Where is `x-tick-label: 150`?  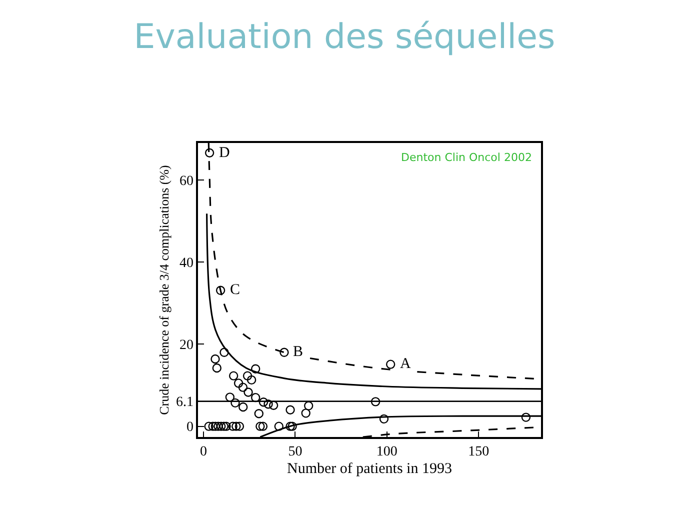
x-tick-label: 150 is located at coordinates (479, 452).